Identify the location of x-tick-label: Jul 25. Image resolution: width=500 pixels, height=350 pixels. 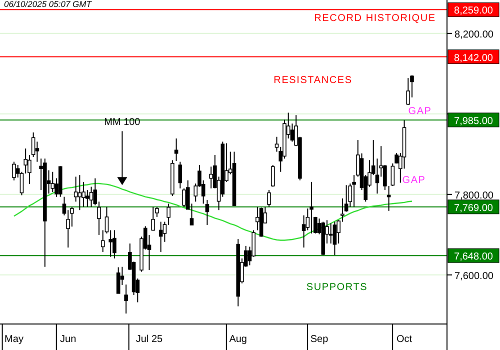
(150, 339).